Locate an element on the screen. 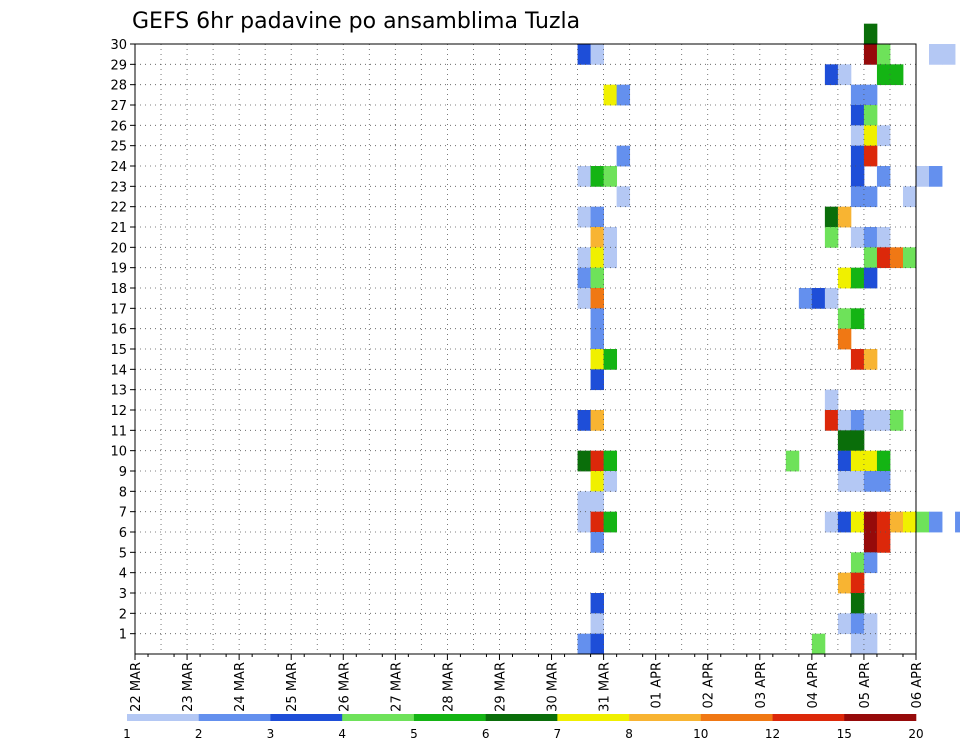 Image resolution: width=960 pixels, height=742 pixels. y-tick-label: 12 is located at coordinates (118, 411).